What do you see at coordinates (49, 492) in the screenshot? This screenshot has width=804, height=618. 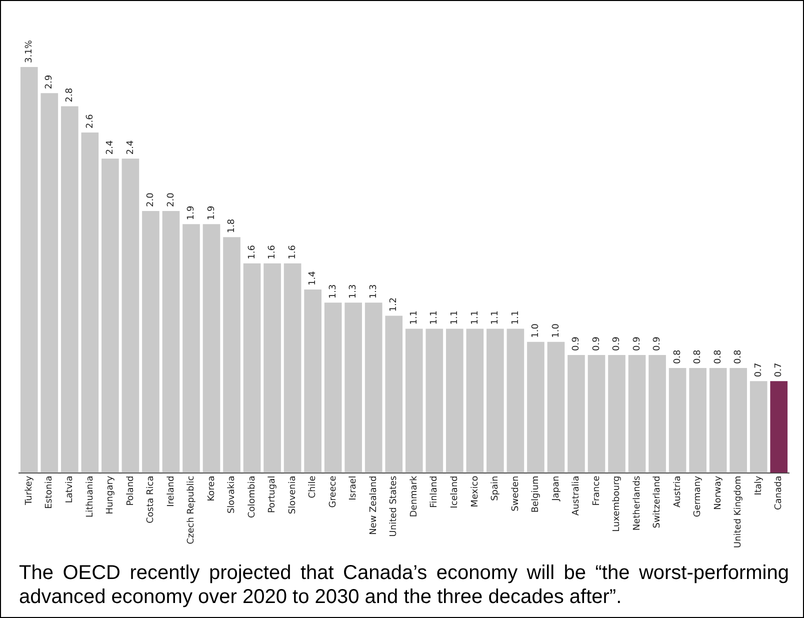 I see `x-tick-label: Estonia` at bounding box center [49, 492].